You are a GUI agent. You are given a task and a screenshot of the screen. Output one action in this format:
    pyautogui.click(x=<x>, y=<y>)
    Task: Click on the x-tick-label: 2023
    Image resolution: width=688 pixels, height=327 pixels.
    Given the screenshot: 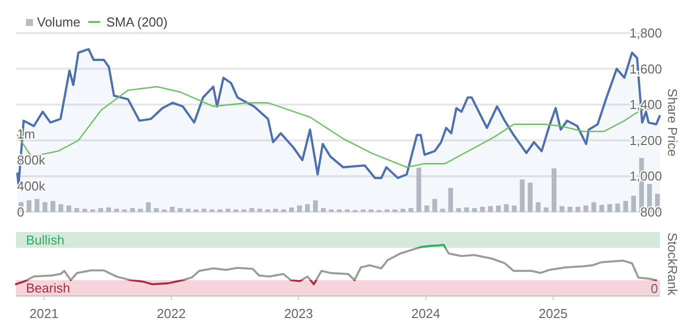 What is the action you would take?
    pyautogui.click(x=299, y=313)
    